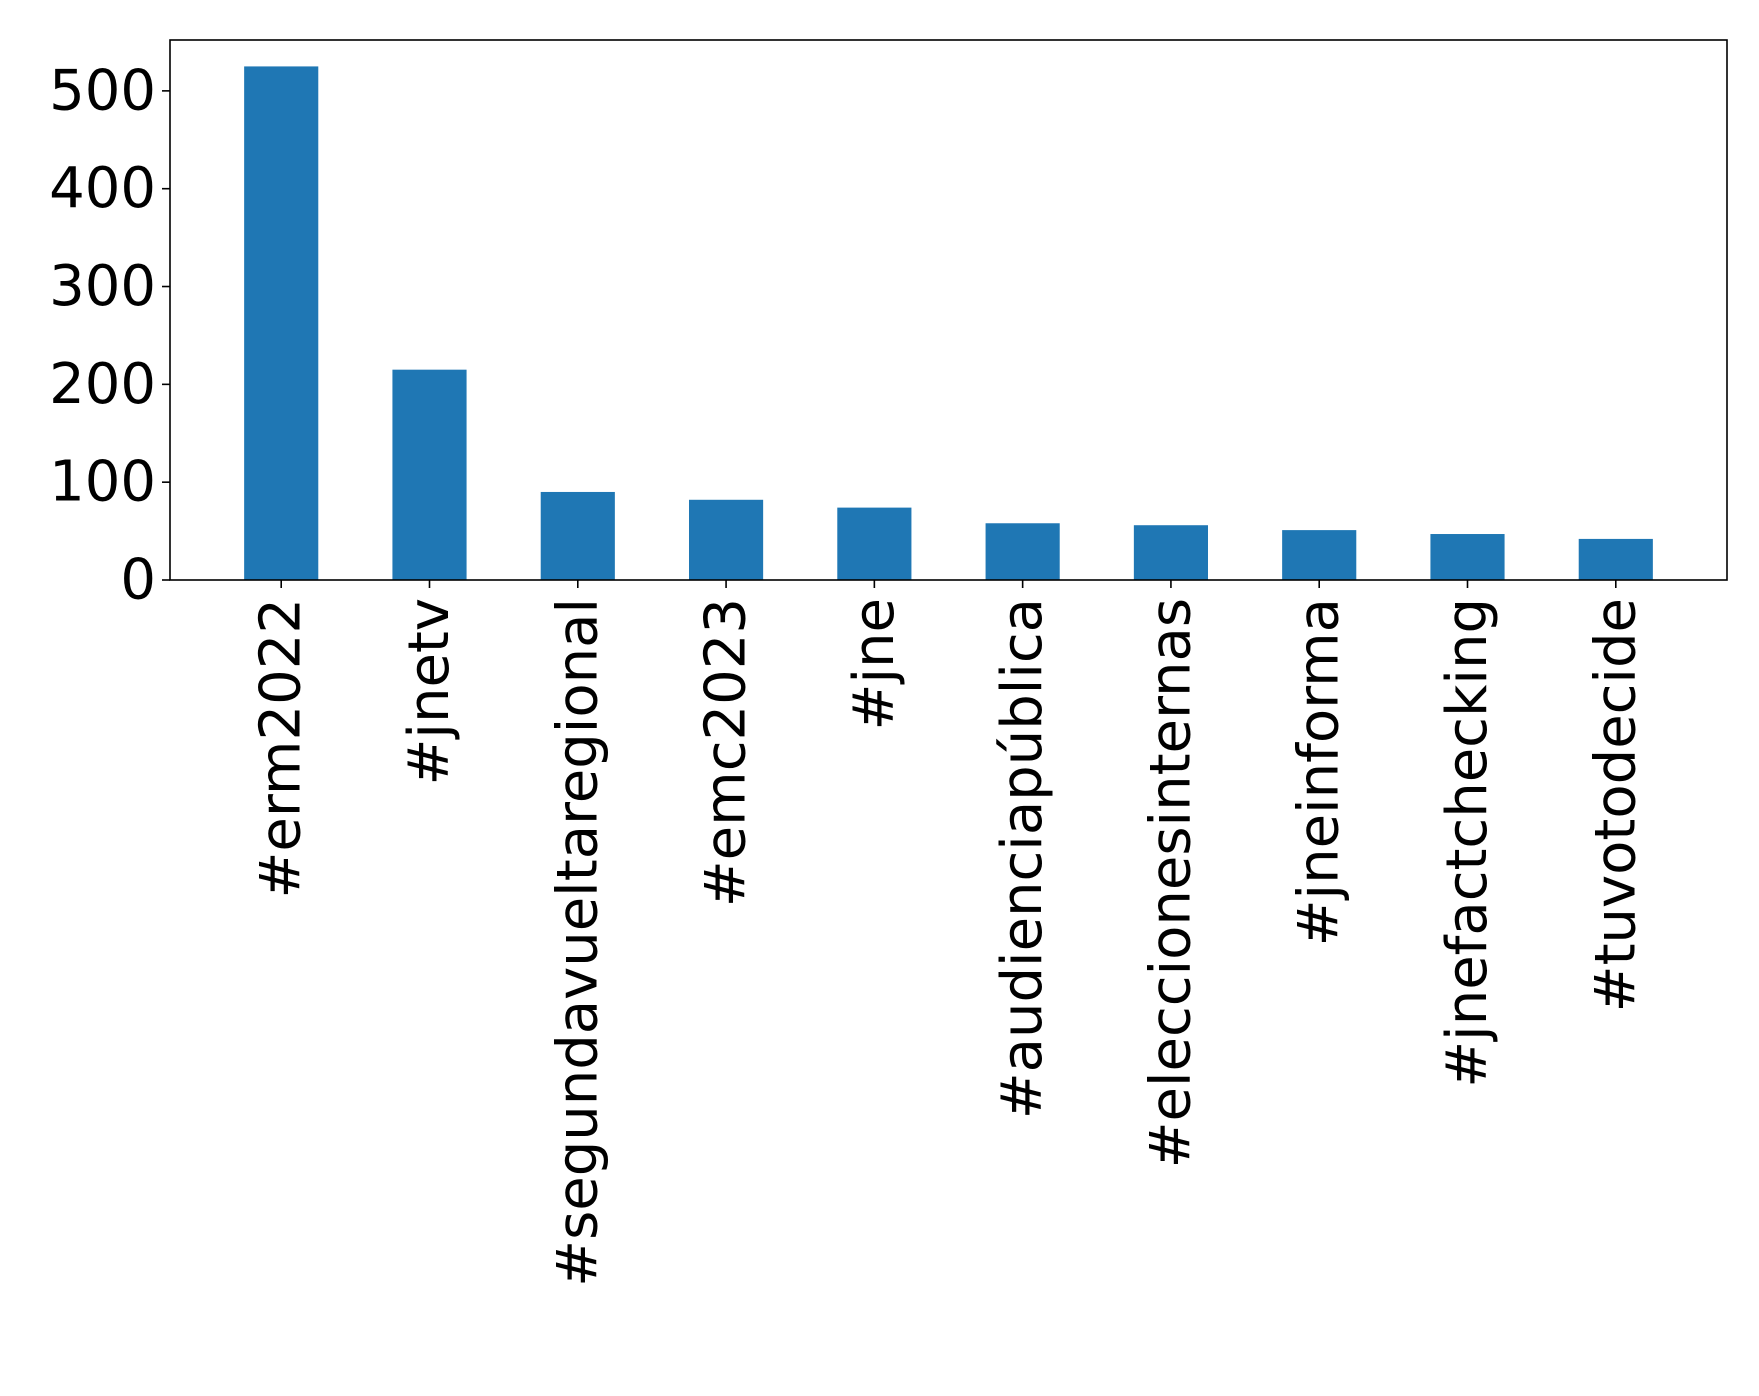 The width and height of the screenshot is (1759, 1396). What do you see at coordinates (1022, 858) in the screenshot?
I see `x-tick-label: #audienciapública` at bounding box center [1022, 858].